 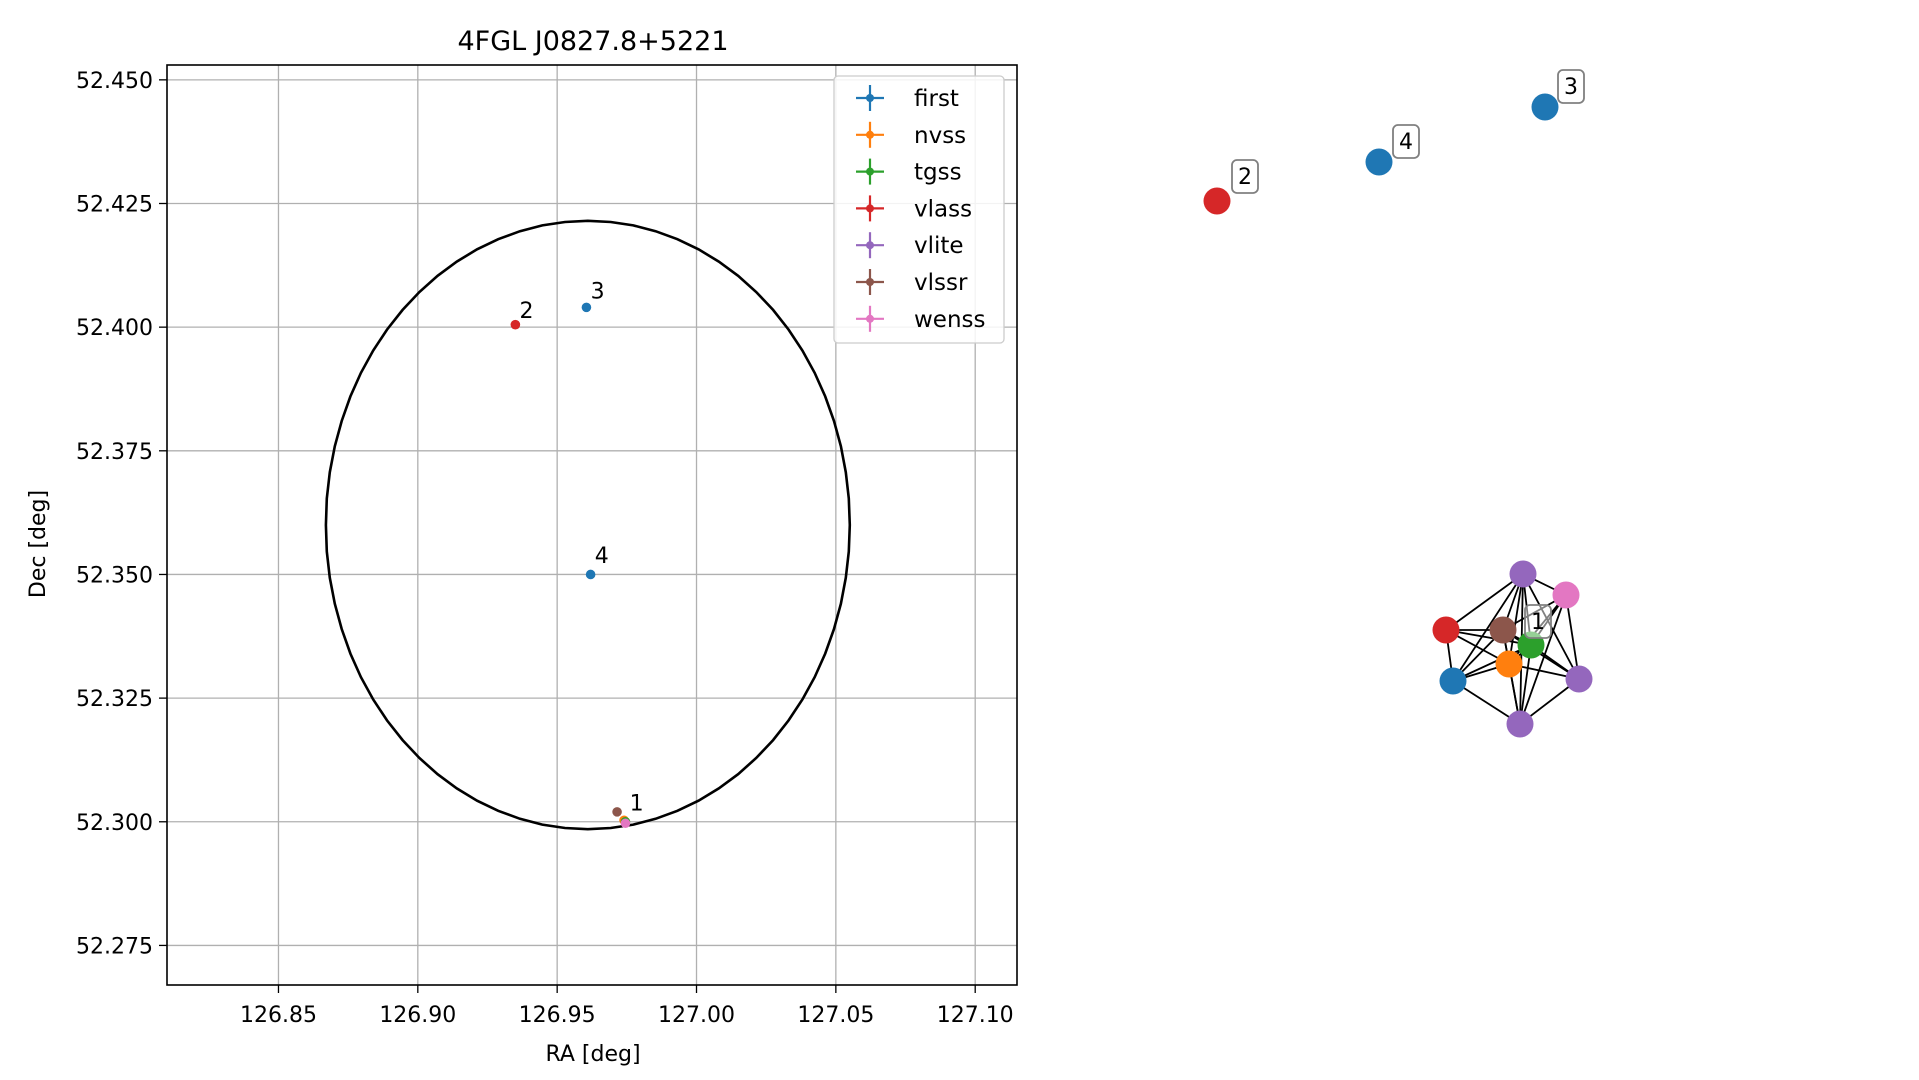 I want to click on legend-label: vlass, so click(x=943, y=209).